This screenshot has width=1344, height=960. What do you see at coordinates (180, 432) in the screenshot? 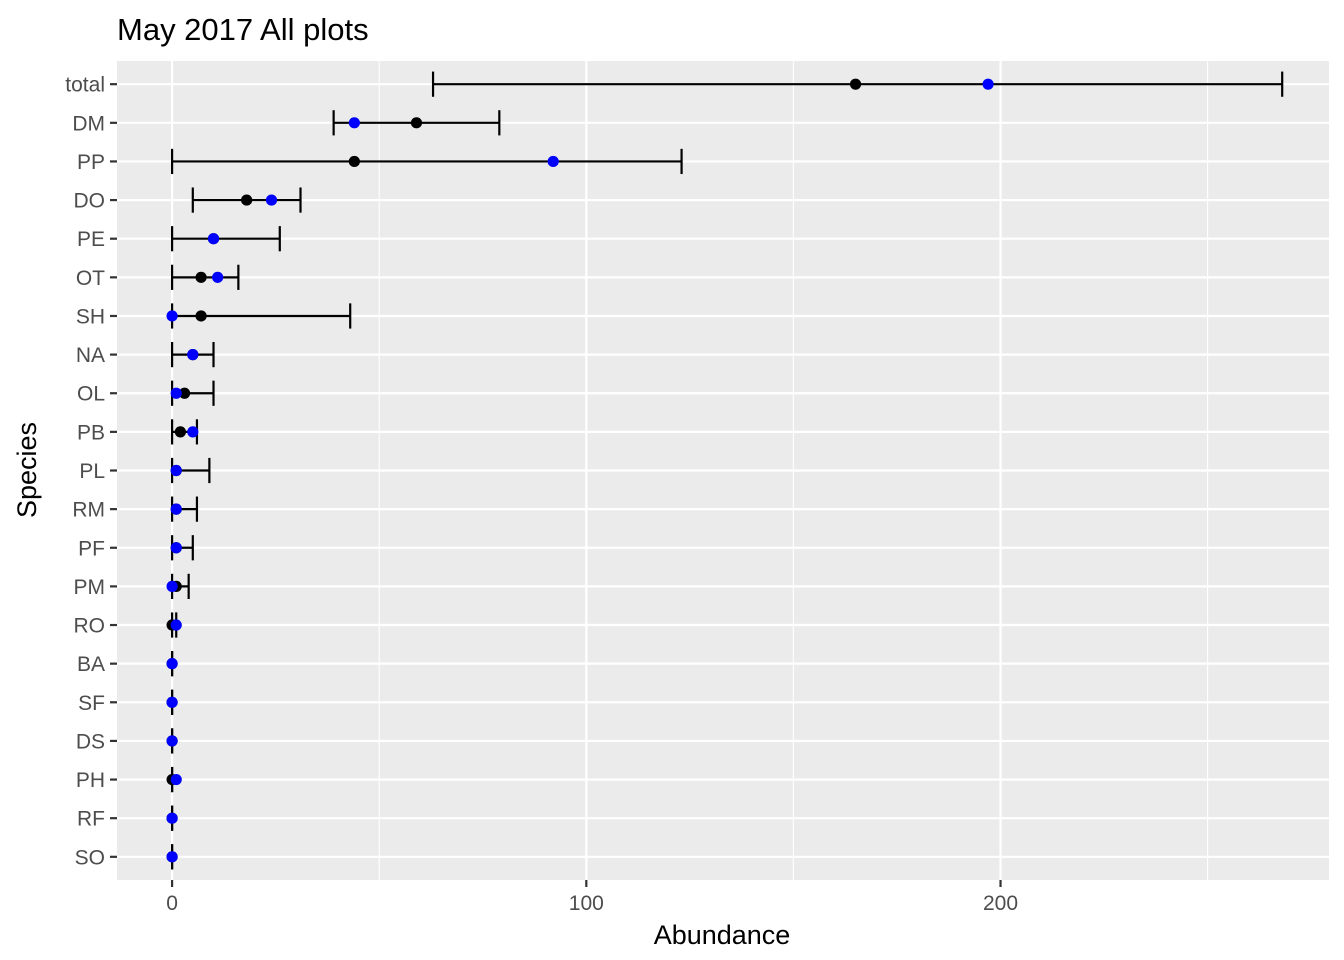
I see `point-black-PB` at bounding box center [180, 432].